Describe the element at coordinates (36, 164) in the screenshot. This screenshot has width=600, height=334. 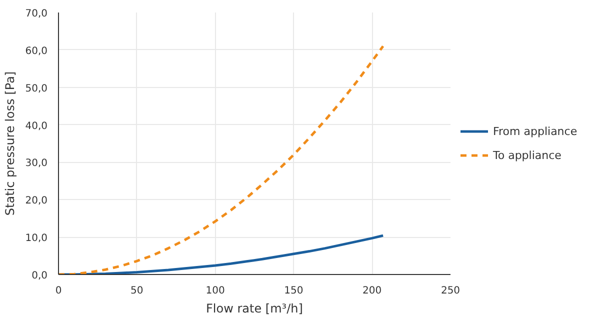
I see `y-tick-label: 30,0` at that location.